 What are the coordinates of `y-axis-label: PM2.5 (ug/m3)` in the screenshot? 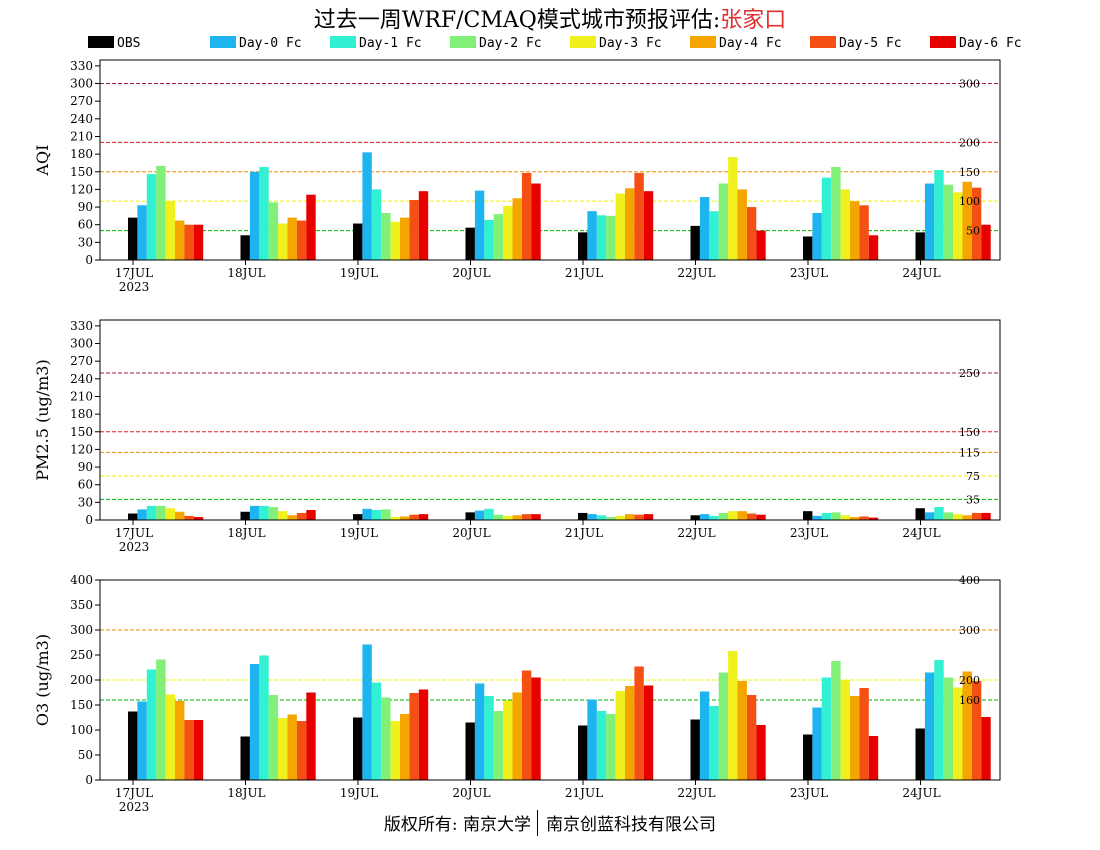 It's located at (42, 419).